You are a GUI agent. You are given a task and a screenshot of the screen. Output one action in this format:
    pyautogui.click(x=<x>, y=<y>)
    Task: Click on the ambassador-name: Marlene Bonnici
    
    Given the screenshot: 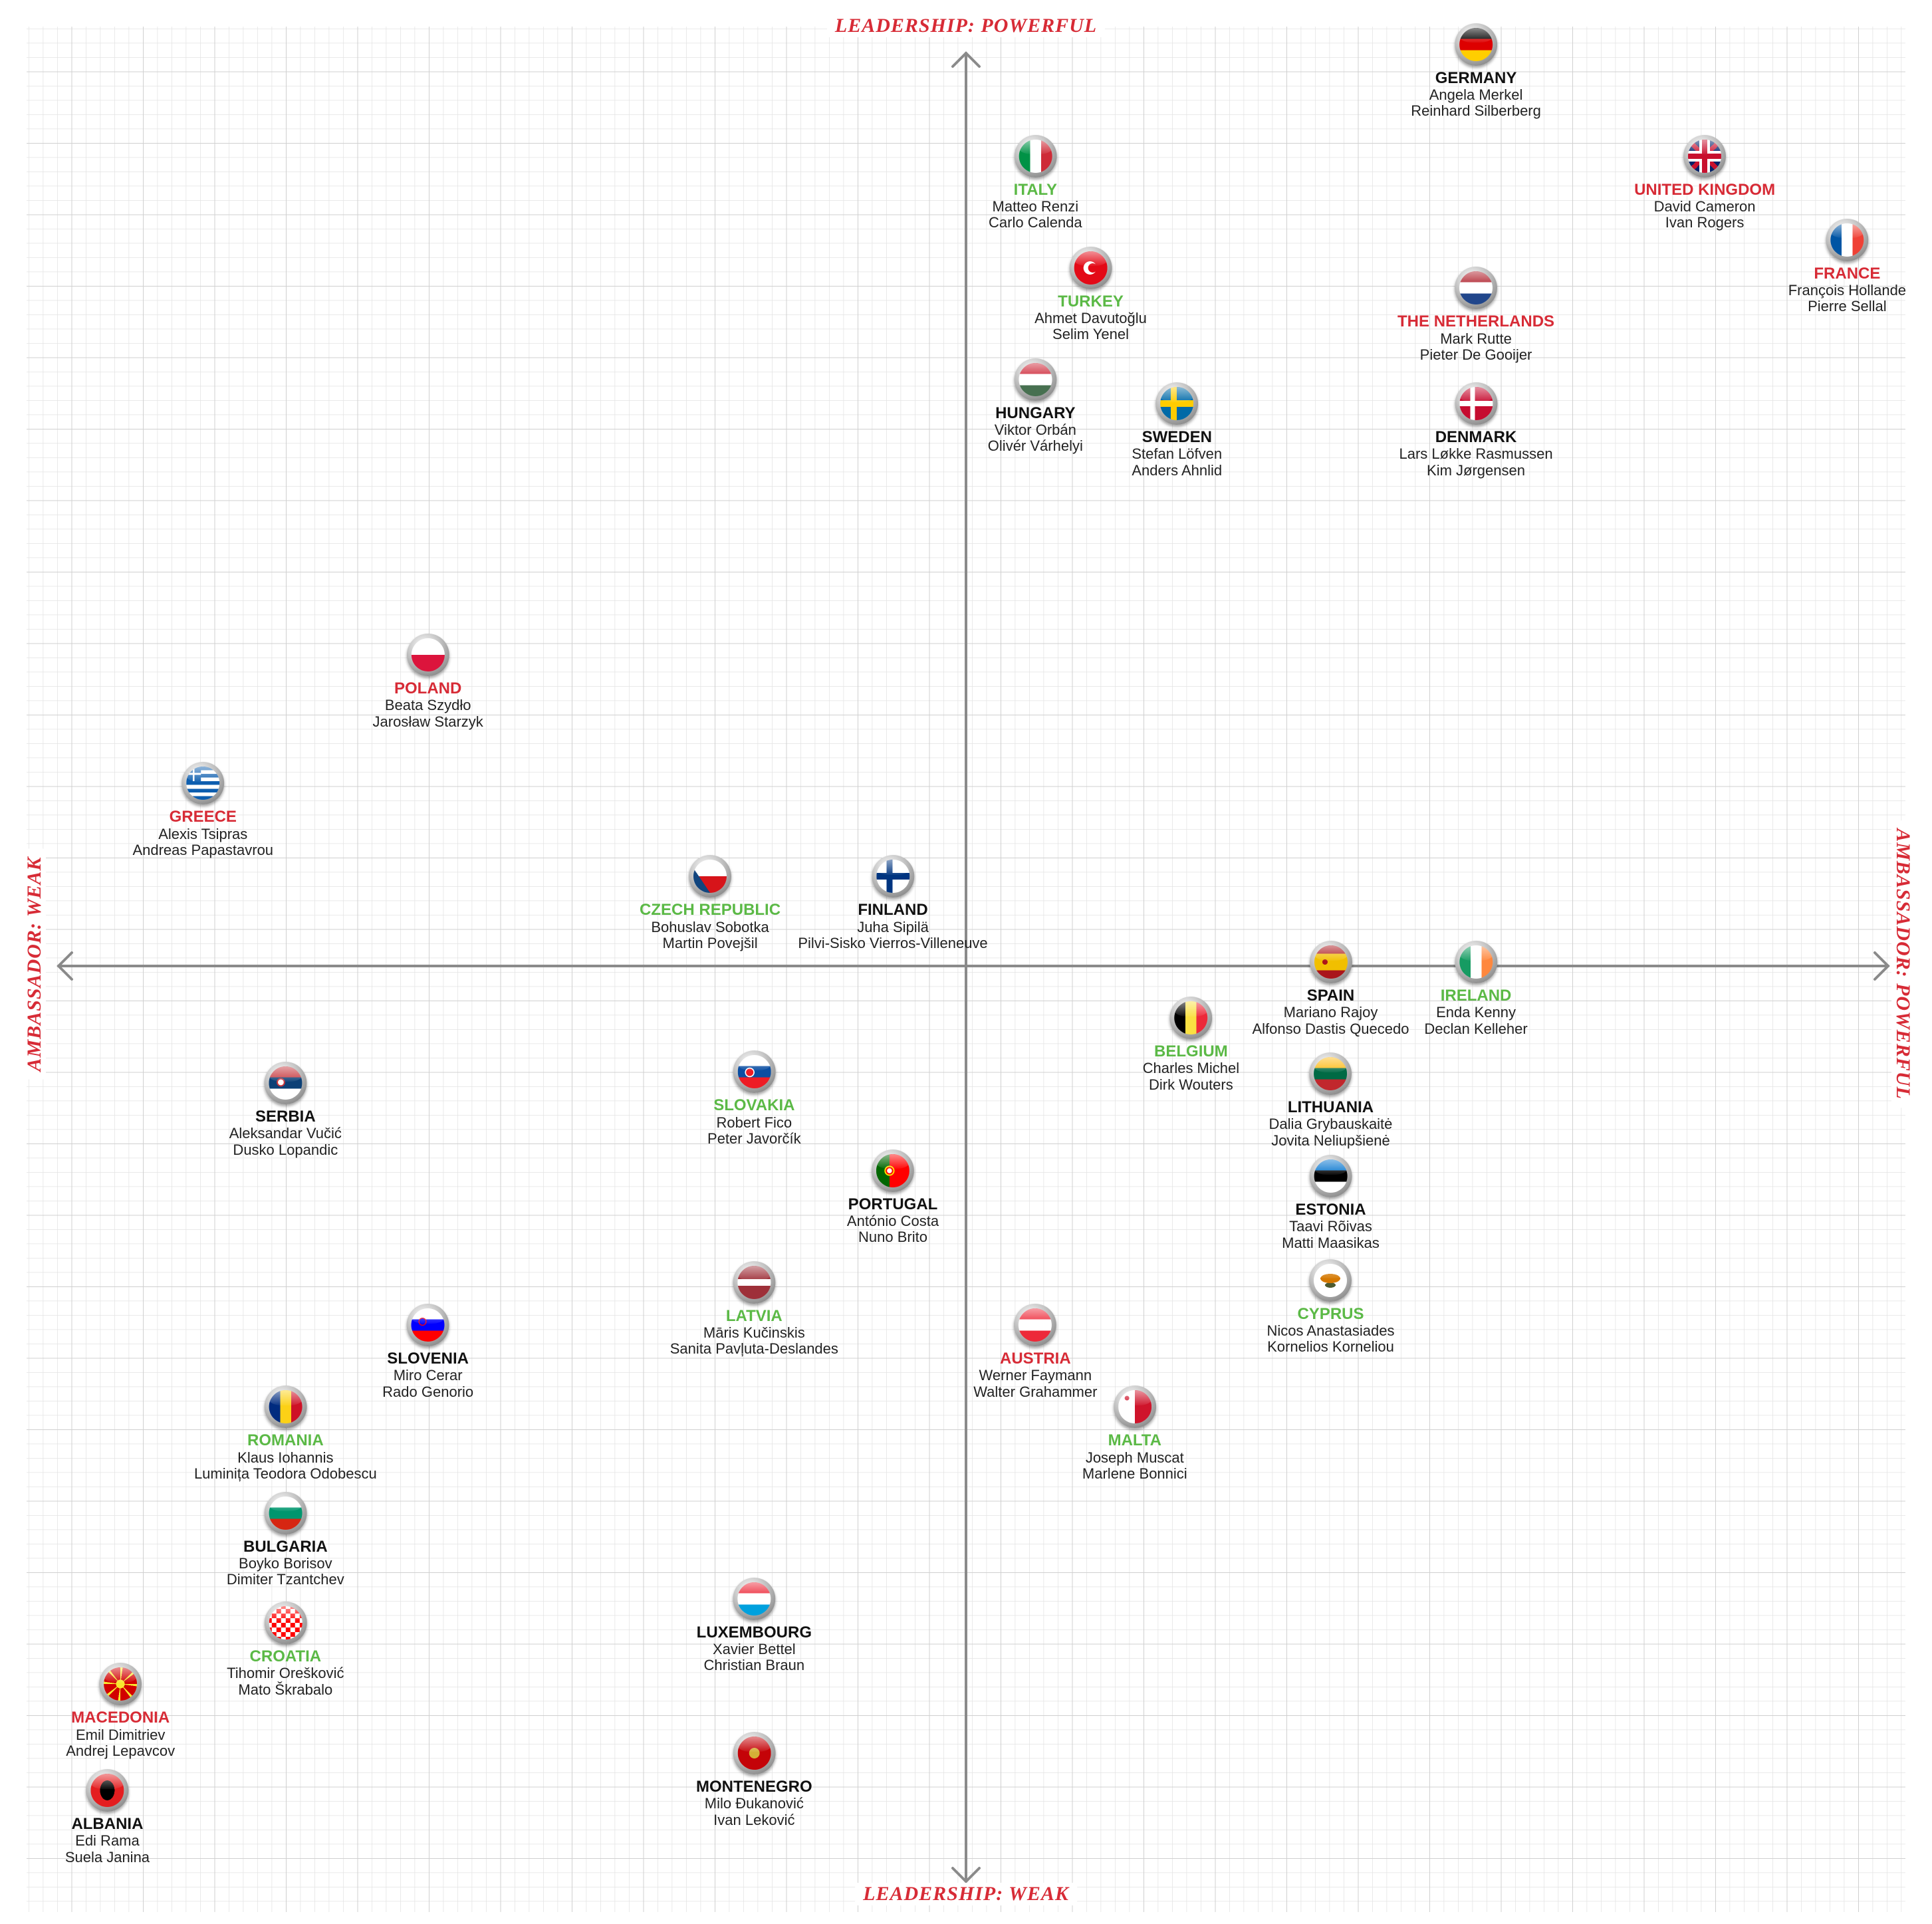 What is the action you would take?
    pyautogui.click(x=1134, y=1473)
    